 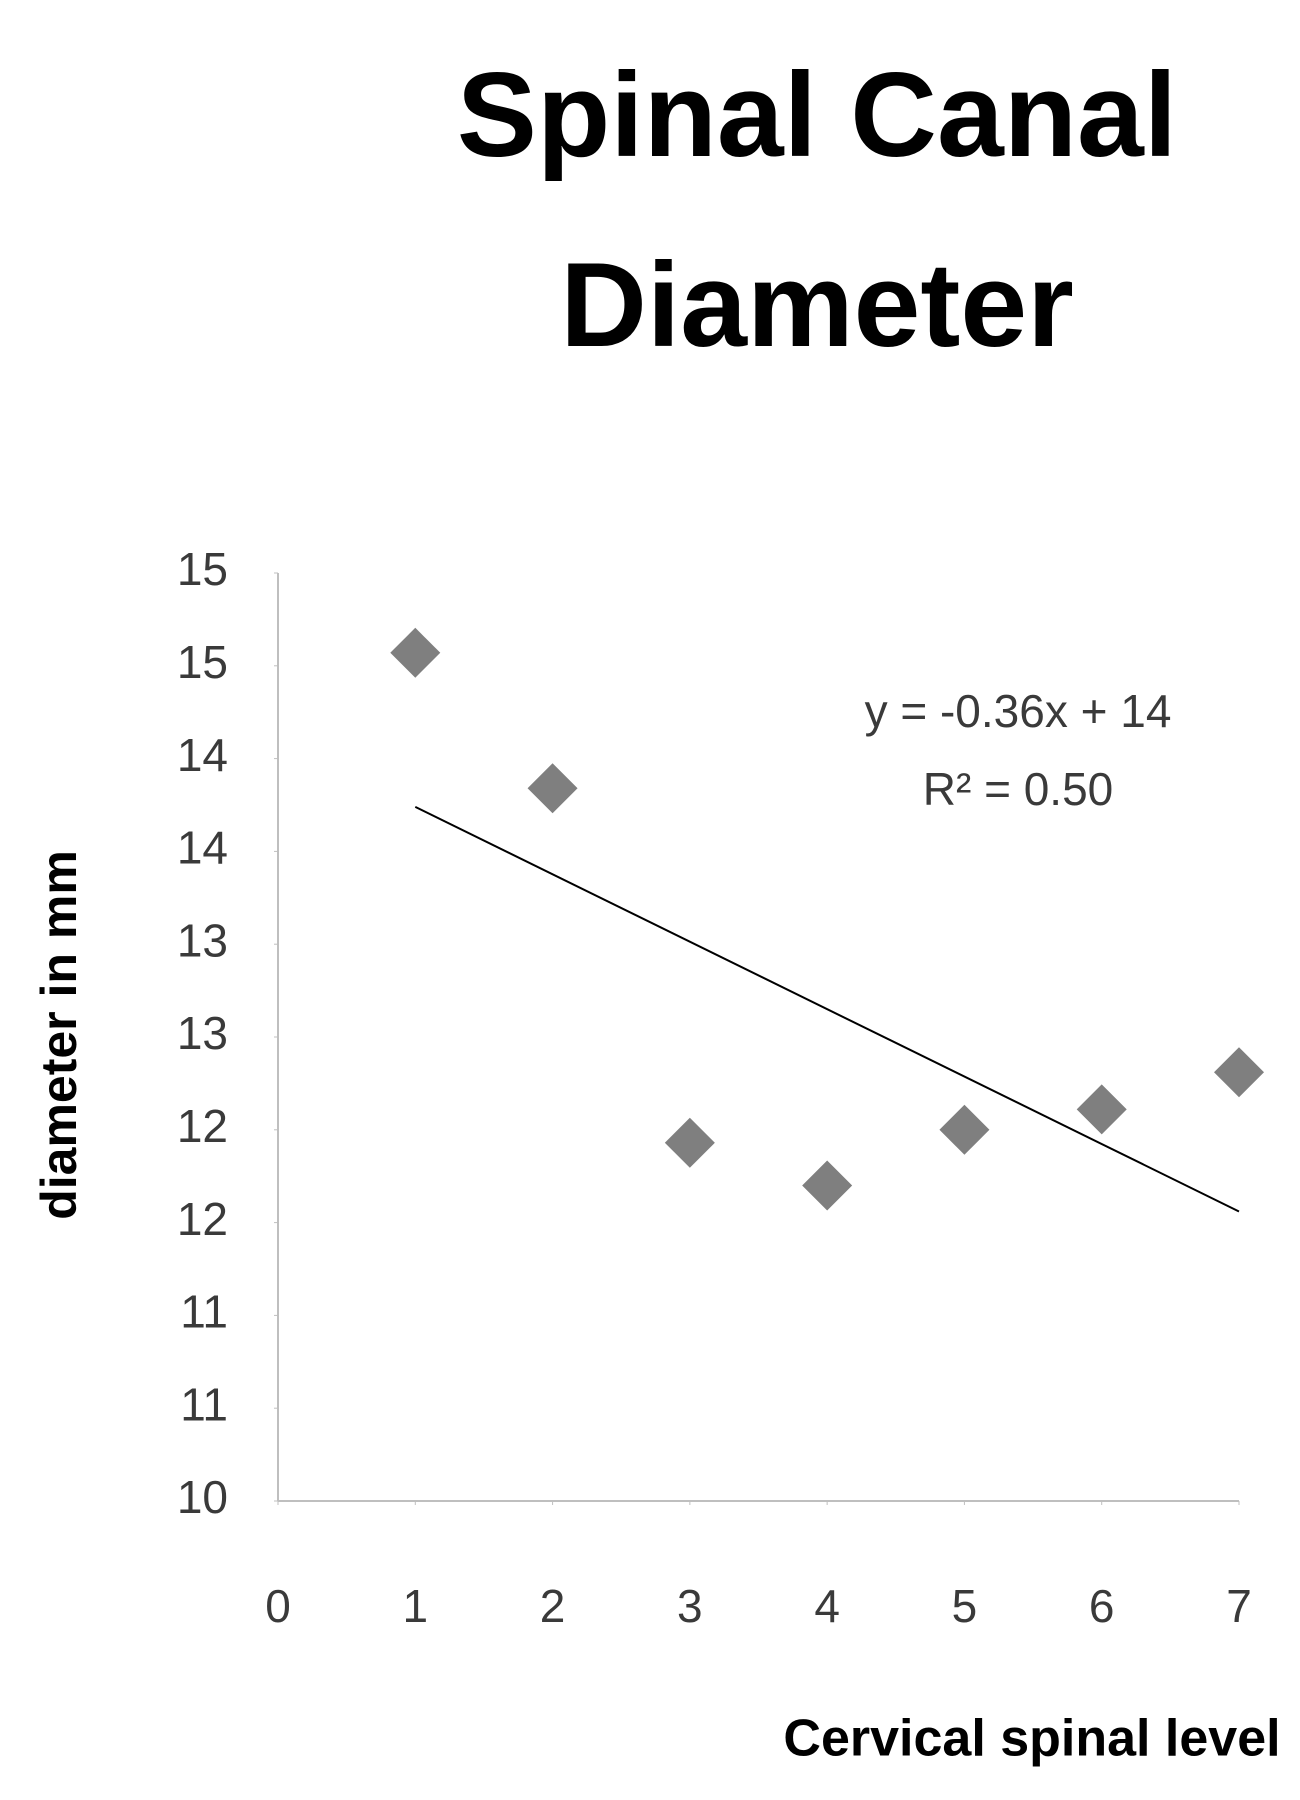 I want to click on x-tick-label: 6, so click(x=1102, y=1606).